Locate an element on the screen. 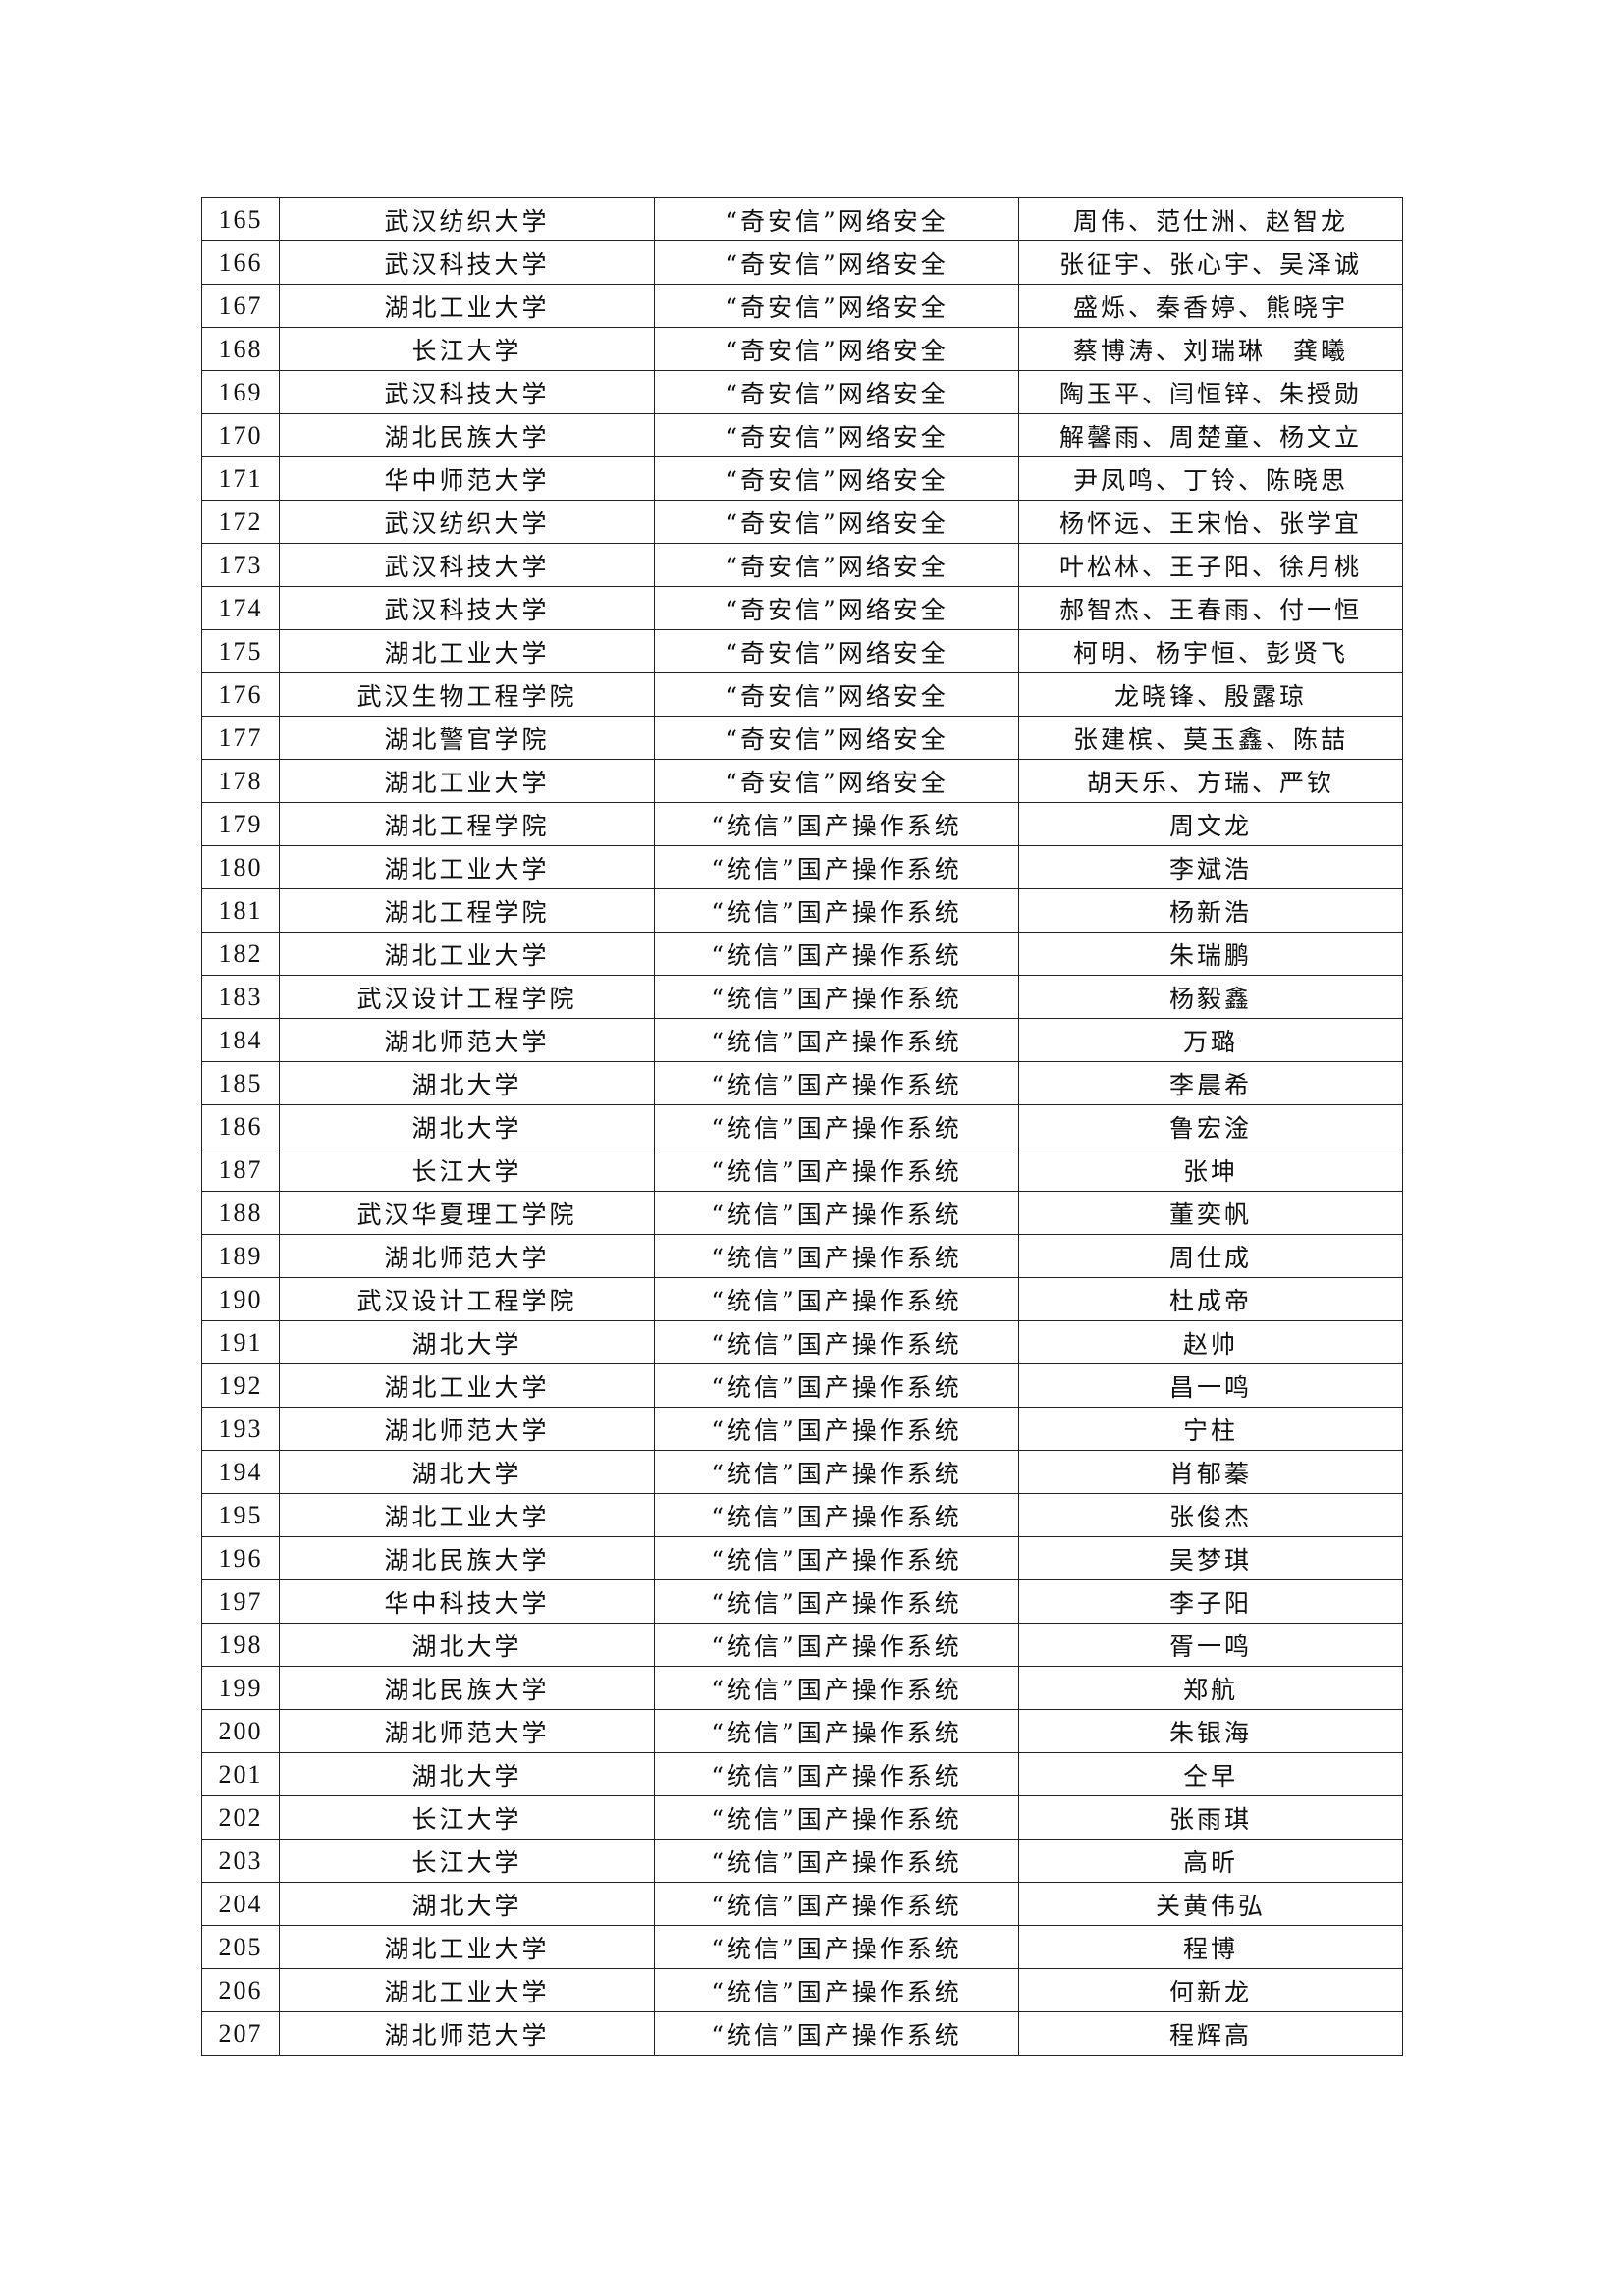 The height and width of the screenshot is (2296, 1624). participant-names: 张坤 is located at coordinates (1210, 1170).